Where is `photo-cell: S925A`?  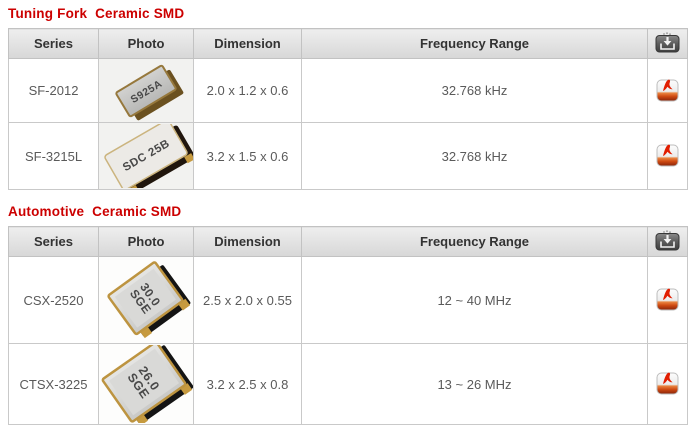 photo-cell: S925A is located at coordinates (146, 90).